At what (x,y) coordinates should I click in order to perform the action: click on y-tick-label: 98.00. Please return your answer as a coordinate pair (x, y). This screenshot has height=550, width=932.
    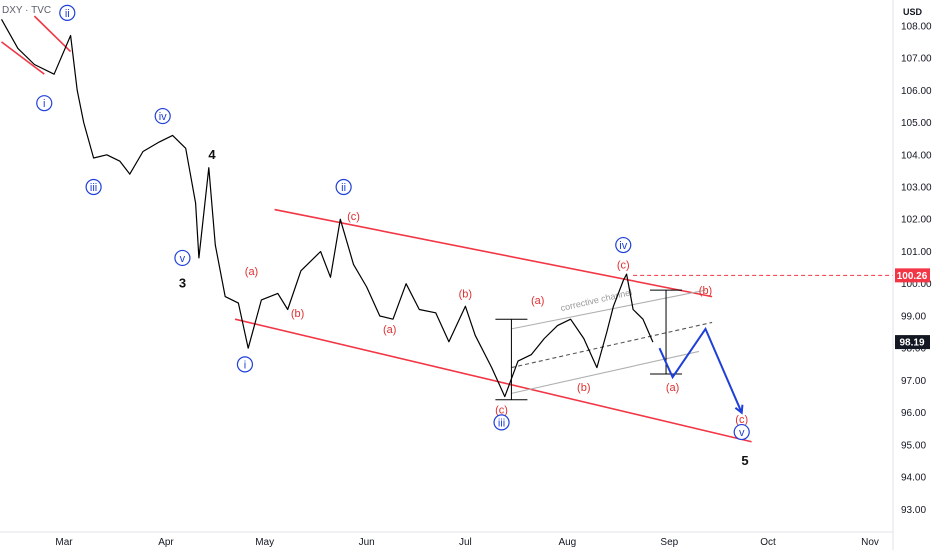
    Looking at the image, I should click on (913, 349).